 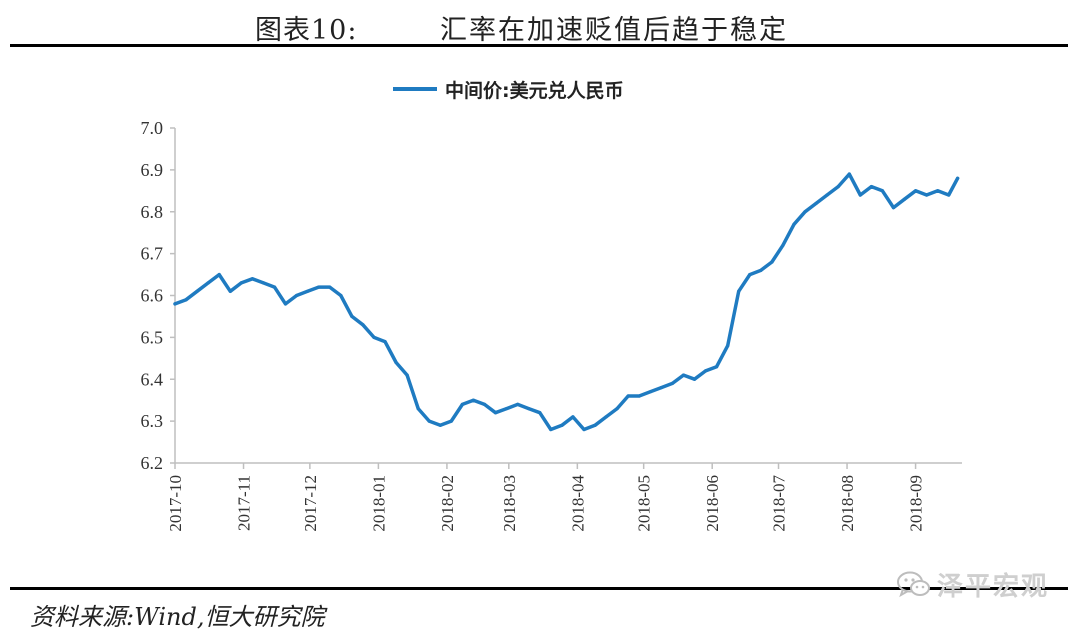 I want to click on figure-label: 图表10:, so click(x=306, y=30).